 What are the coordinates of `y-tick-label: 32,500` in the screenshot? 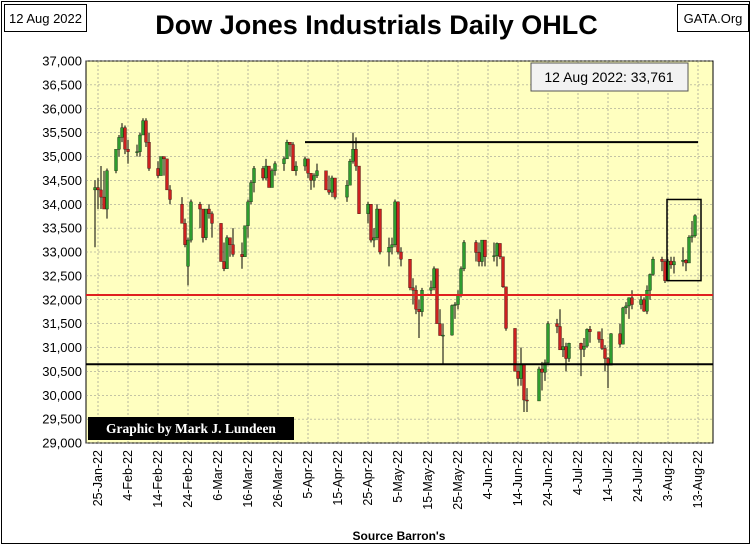 It's located at (62, 275).